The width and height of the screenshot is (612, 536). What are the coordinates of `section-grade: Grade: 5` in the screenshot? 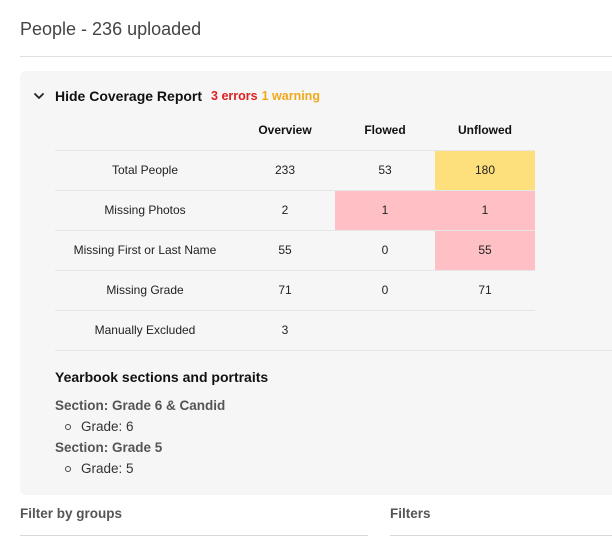 It's located at (107, 468).